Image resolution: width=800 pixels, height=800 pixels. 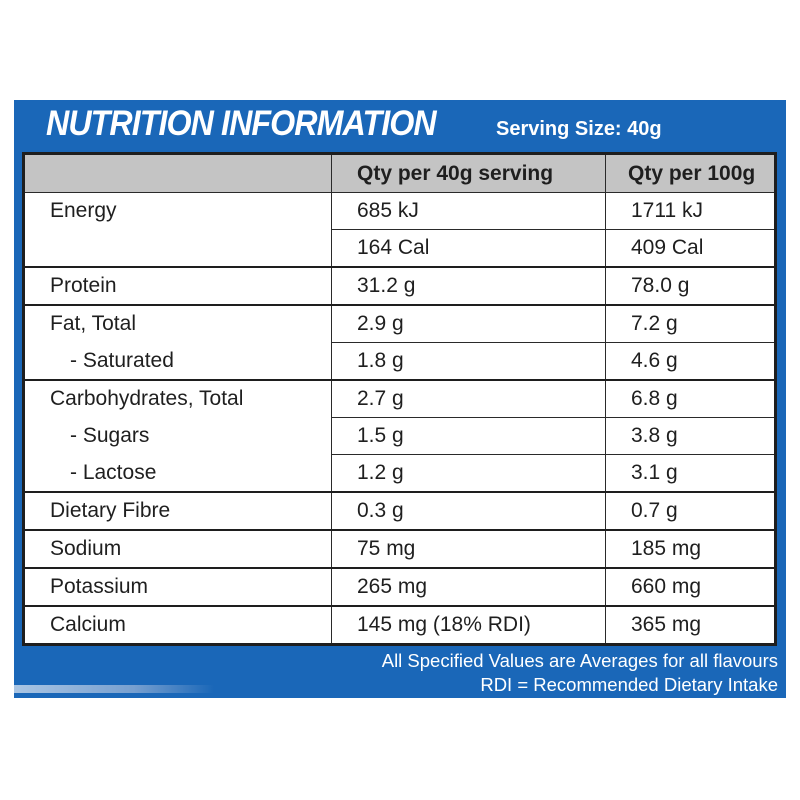 I want to click on footnote-rdi: RDI = Recommended Dietary Intake, so click(x=629, y=684).